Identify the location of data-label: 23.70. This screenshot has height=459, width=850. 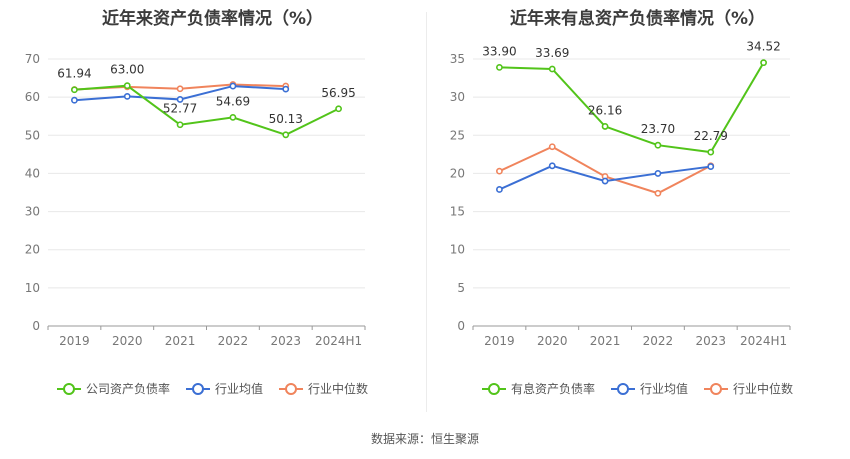
(658, 129).